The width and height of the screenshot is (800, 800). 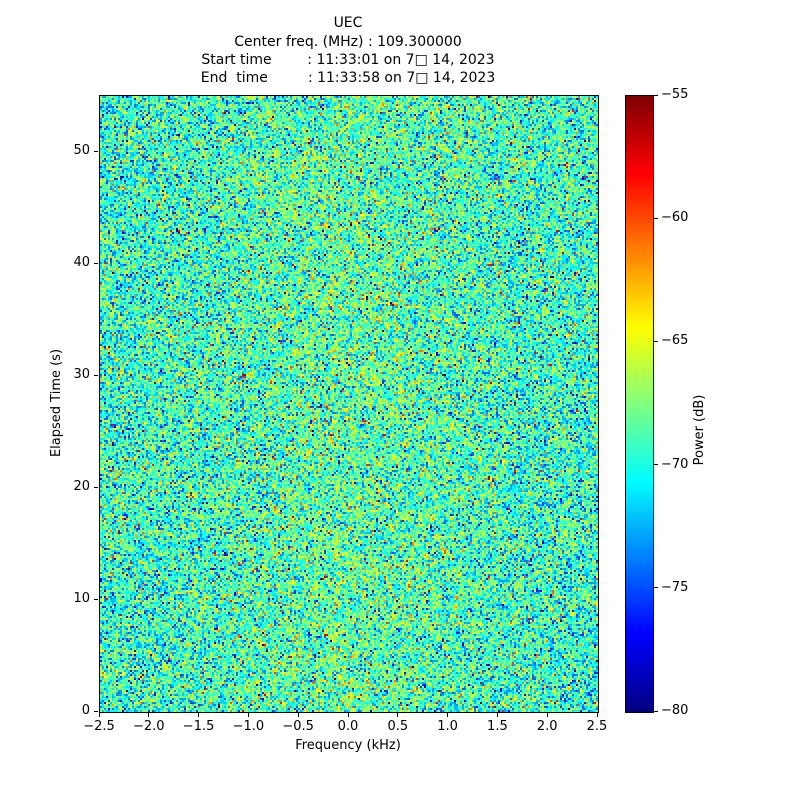 What do you see at coordinates (248, 726) in the screenshot?
I see `x-tick-label: −1.0` at bounding box center [248, 726].